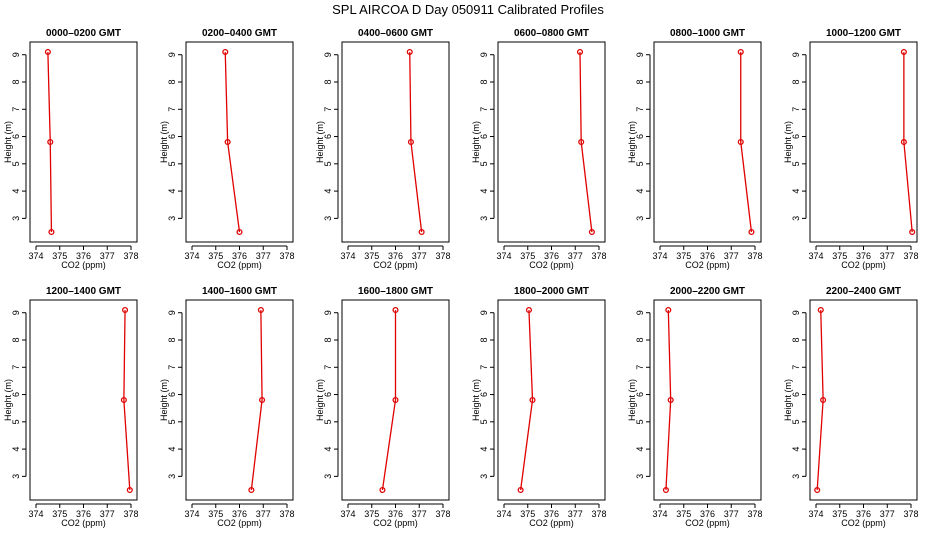  Describe the element at coordinates (16, 54) in the screenshot. I see `panel-1-y-tick-label: 9` at that location.